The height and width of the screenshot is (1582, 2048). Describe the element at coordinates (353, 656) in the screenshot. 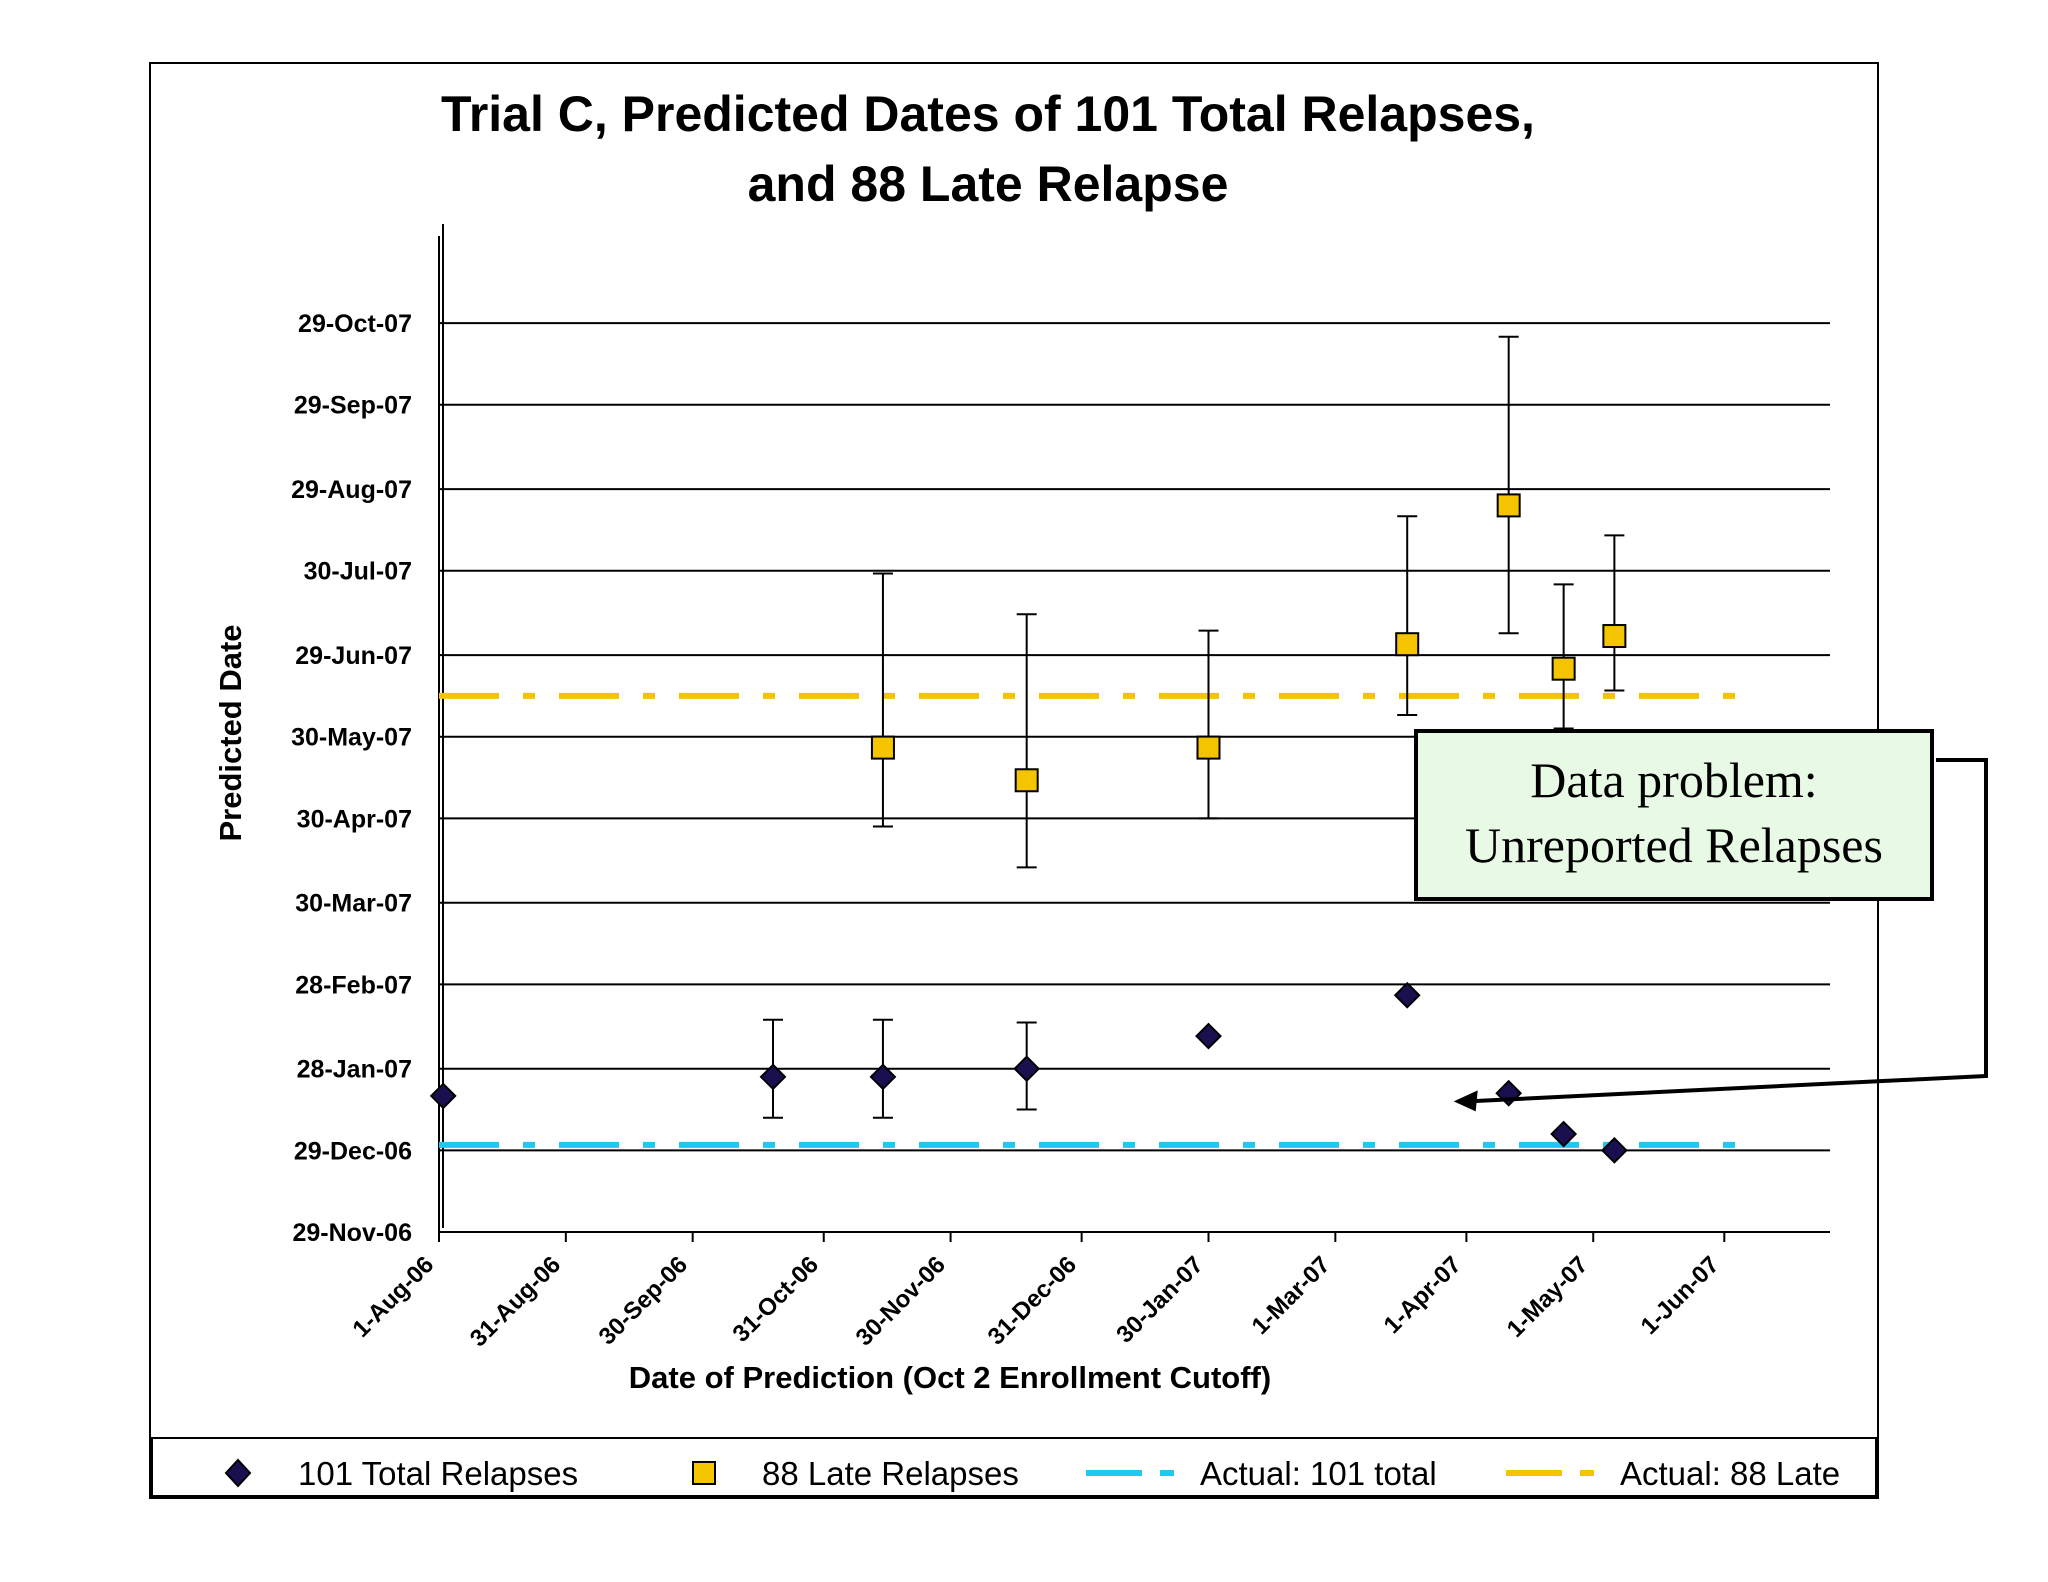

I see `y-tick-label-7: 29-Jun-07` at that location.